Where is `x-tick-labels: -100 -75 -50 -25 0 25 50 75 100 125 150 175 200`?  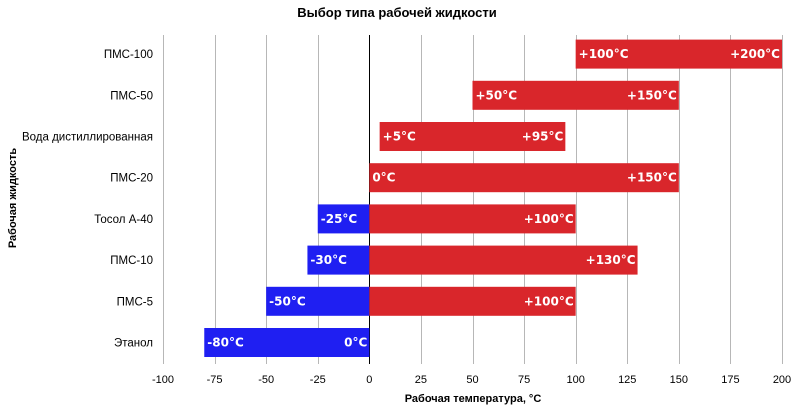 x-tick-labels: -100 -75 -50 -25 0 25 50 75 100 125 150 175 200 is located at coordinates (471, 380).